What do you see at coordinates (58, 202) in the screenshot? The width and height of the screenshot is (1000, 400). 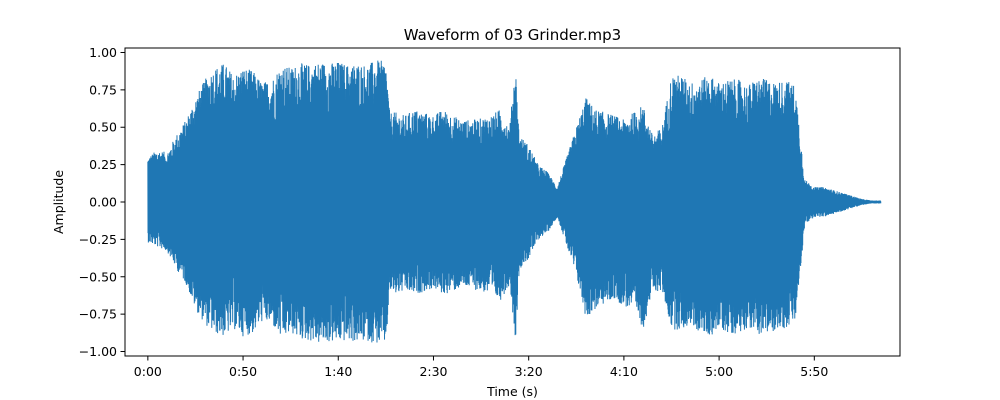 I see `y-axis-label: Amplitude` at bounding box center [58, 202].